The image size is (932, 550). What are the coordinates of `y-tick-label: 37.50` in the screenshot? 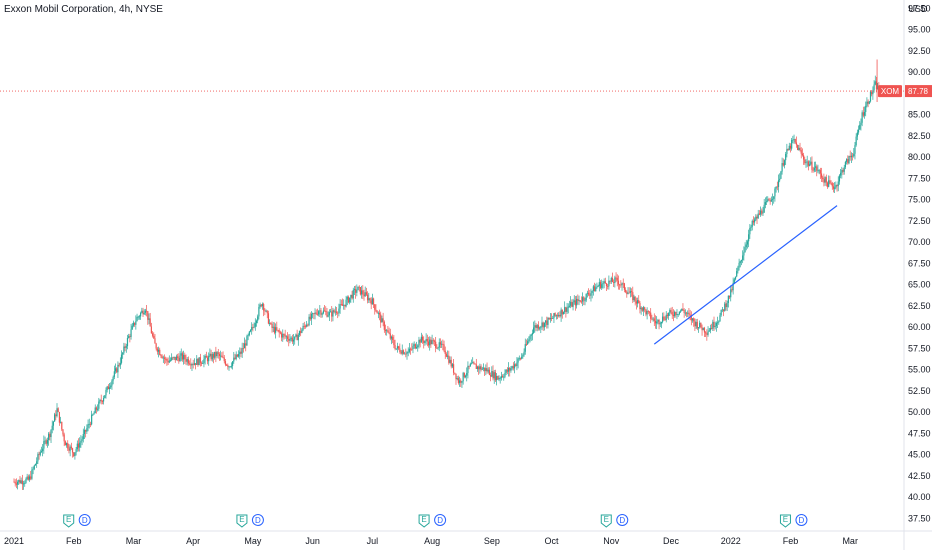 It's located at (919, 518).